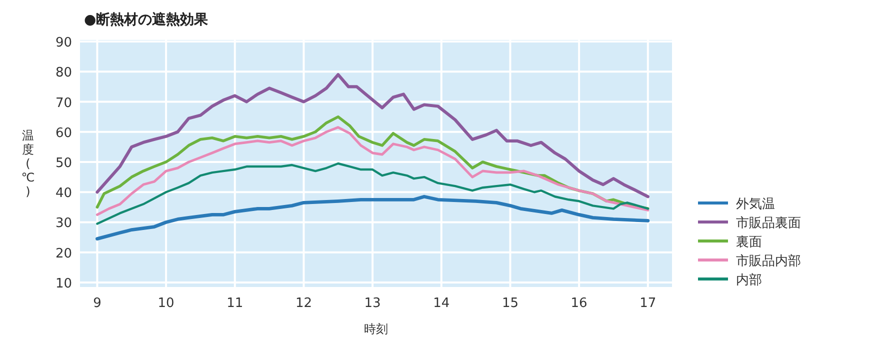  Describe the element at coordinates (510, 303) in the screenshot. I see `x-tick-label: 15` at that location.